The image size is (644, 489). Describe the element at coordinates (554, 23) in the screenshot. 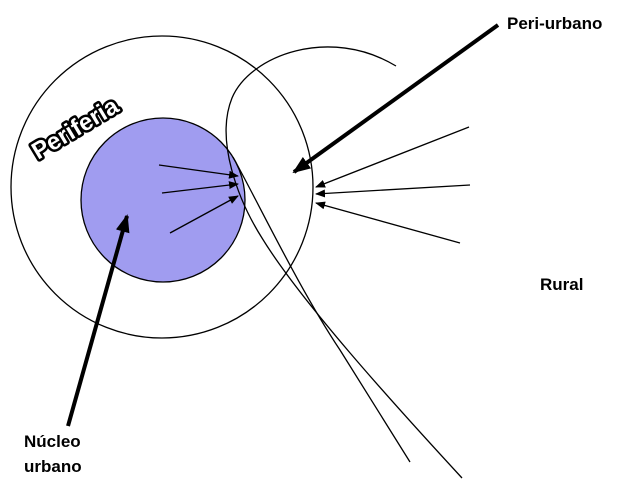

I see `peri-urbano-label: Peri-urbano` at that location.